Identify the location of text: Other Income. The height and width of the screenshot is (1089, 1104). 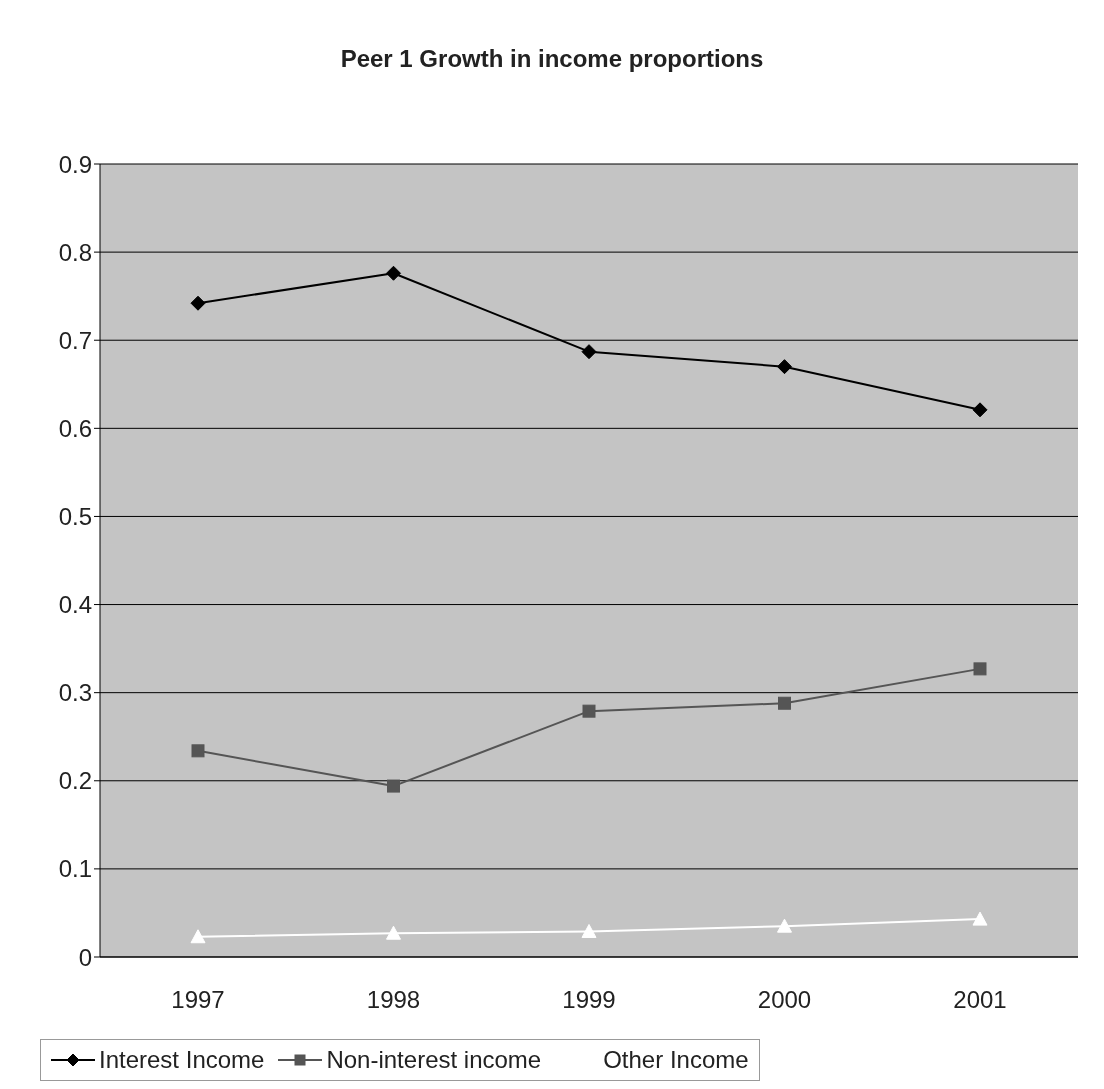
(676, 1060).